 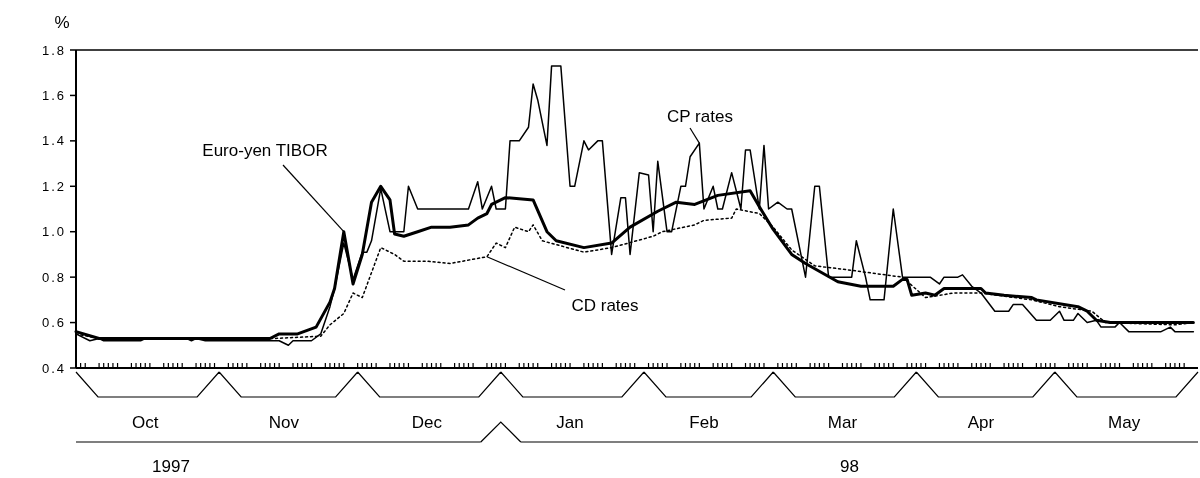 What do you see at coordinates (605, 305) in the screenshot?
I see `text: CD rates` at bounding box center [605, 305].